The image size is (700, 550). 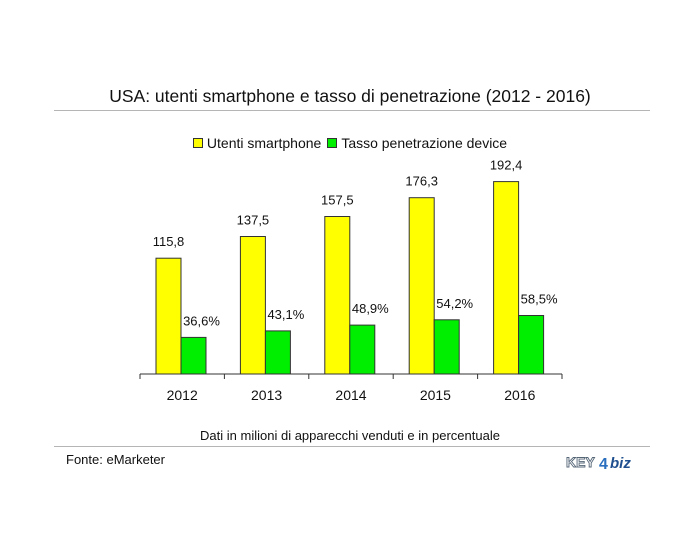 I want to click on legend-swatch-series1, so click(x=197, y=143).